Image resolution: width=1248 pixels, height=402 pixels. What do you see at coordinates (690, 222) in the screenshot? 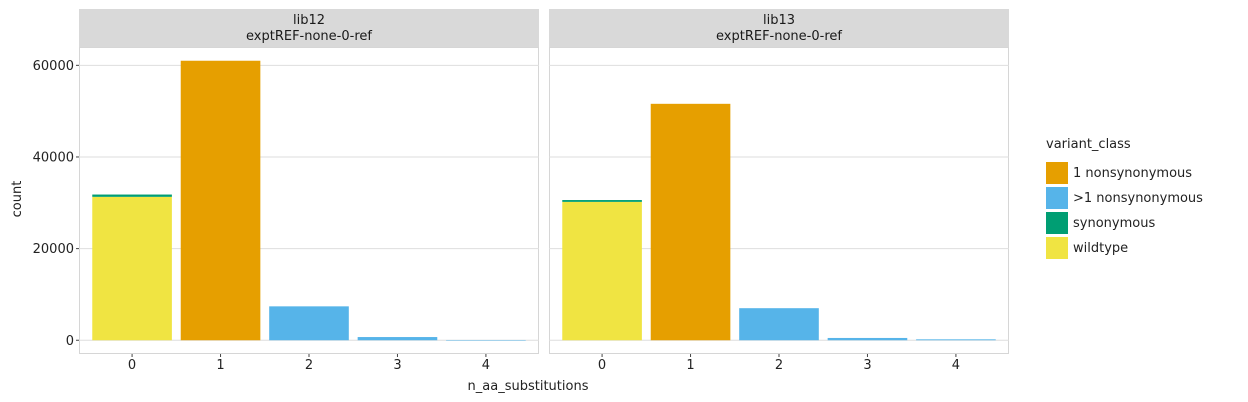
I see `bar-segment: 1 nonsynonymous: 51600` at bounding box center [690, 222].